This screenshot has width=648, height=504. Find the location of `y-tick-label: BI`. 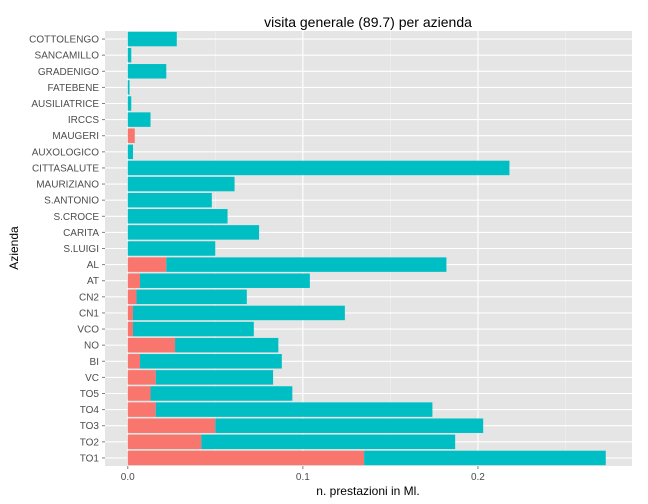

y-tick-label: BI is located at coordinates (94, 362).